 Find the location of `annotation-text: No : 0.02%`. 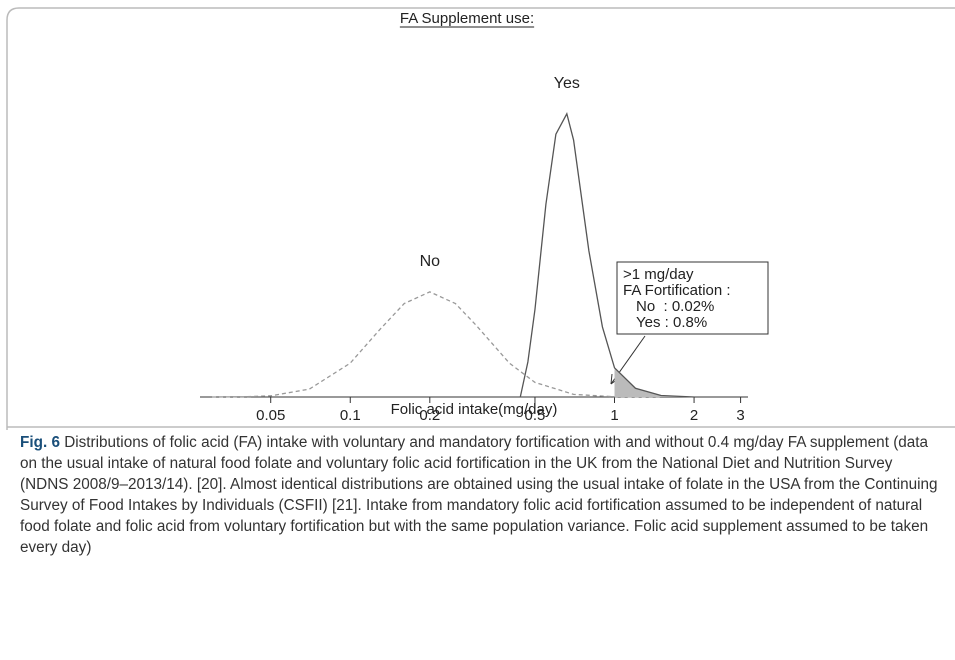

annotation-text: No : 0.02% is located at coordinates (675, 306).